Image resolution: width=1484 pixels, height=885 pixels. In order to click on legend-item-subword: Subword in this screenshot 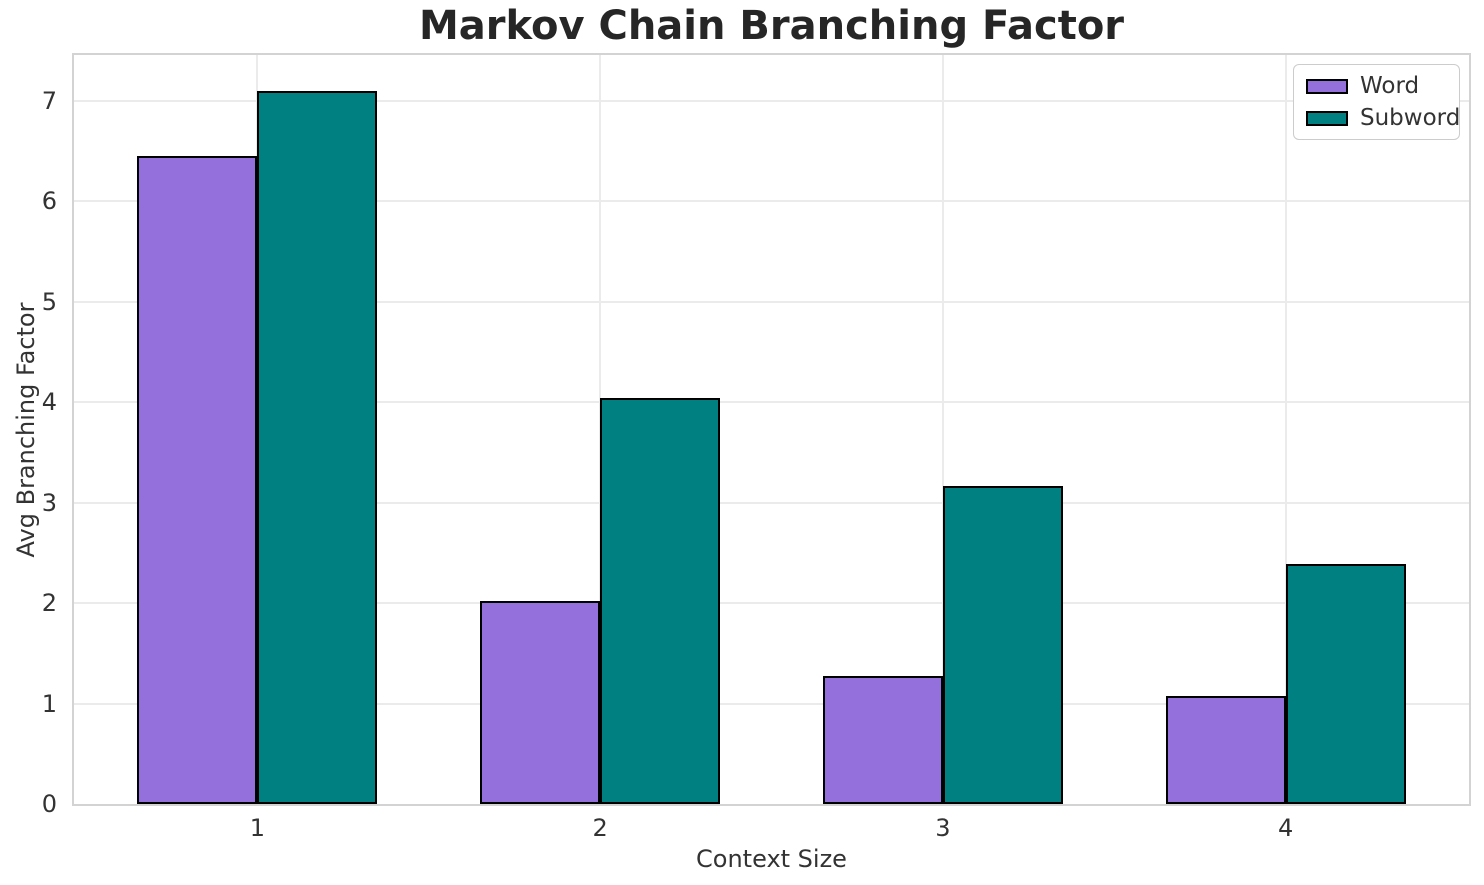, I will do `click(1383, 118)`.